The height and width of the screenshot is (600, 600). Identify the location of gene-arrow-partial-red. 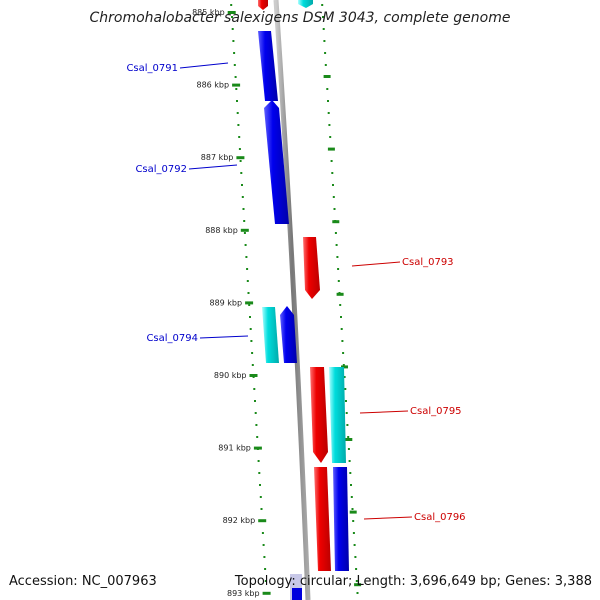
(263, 5).